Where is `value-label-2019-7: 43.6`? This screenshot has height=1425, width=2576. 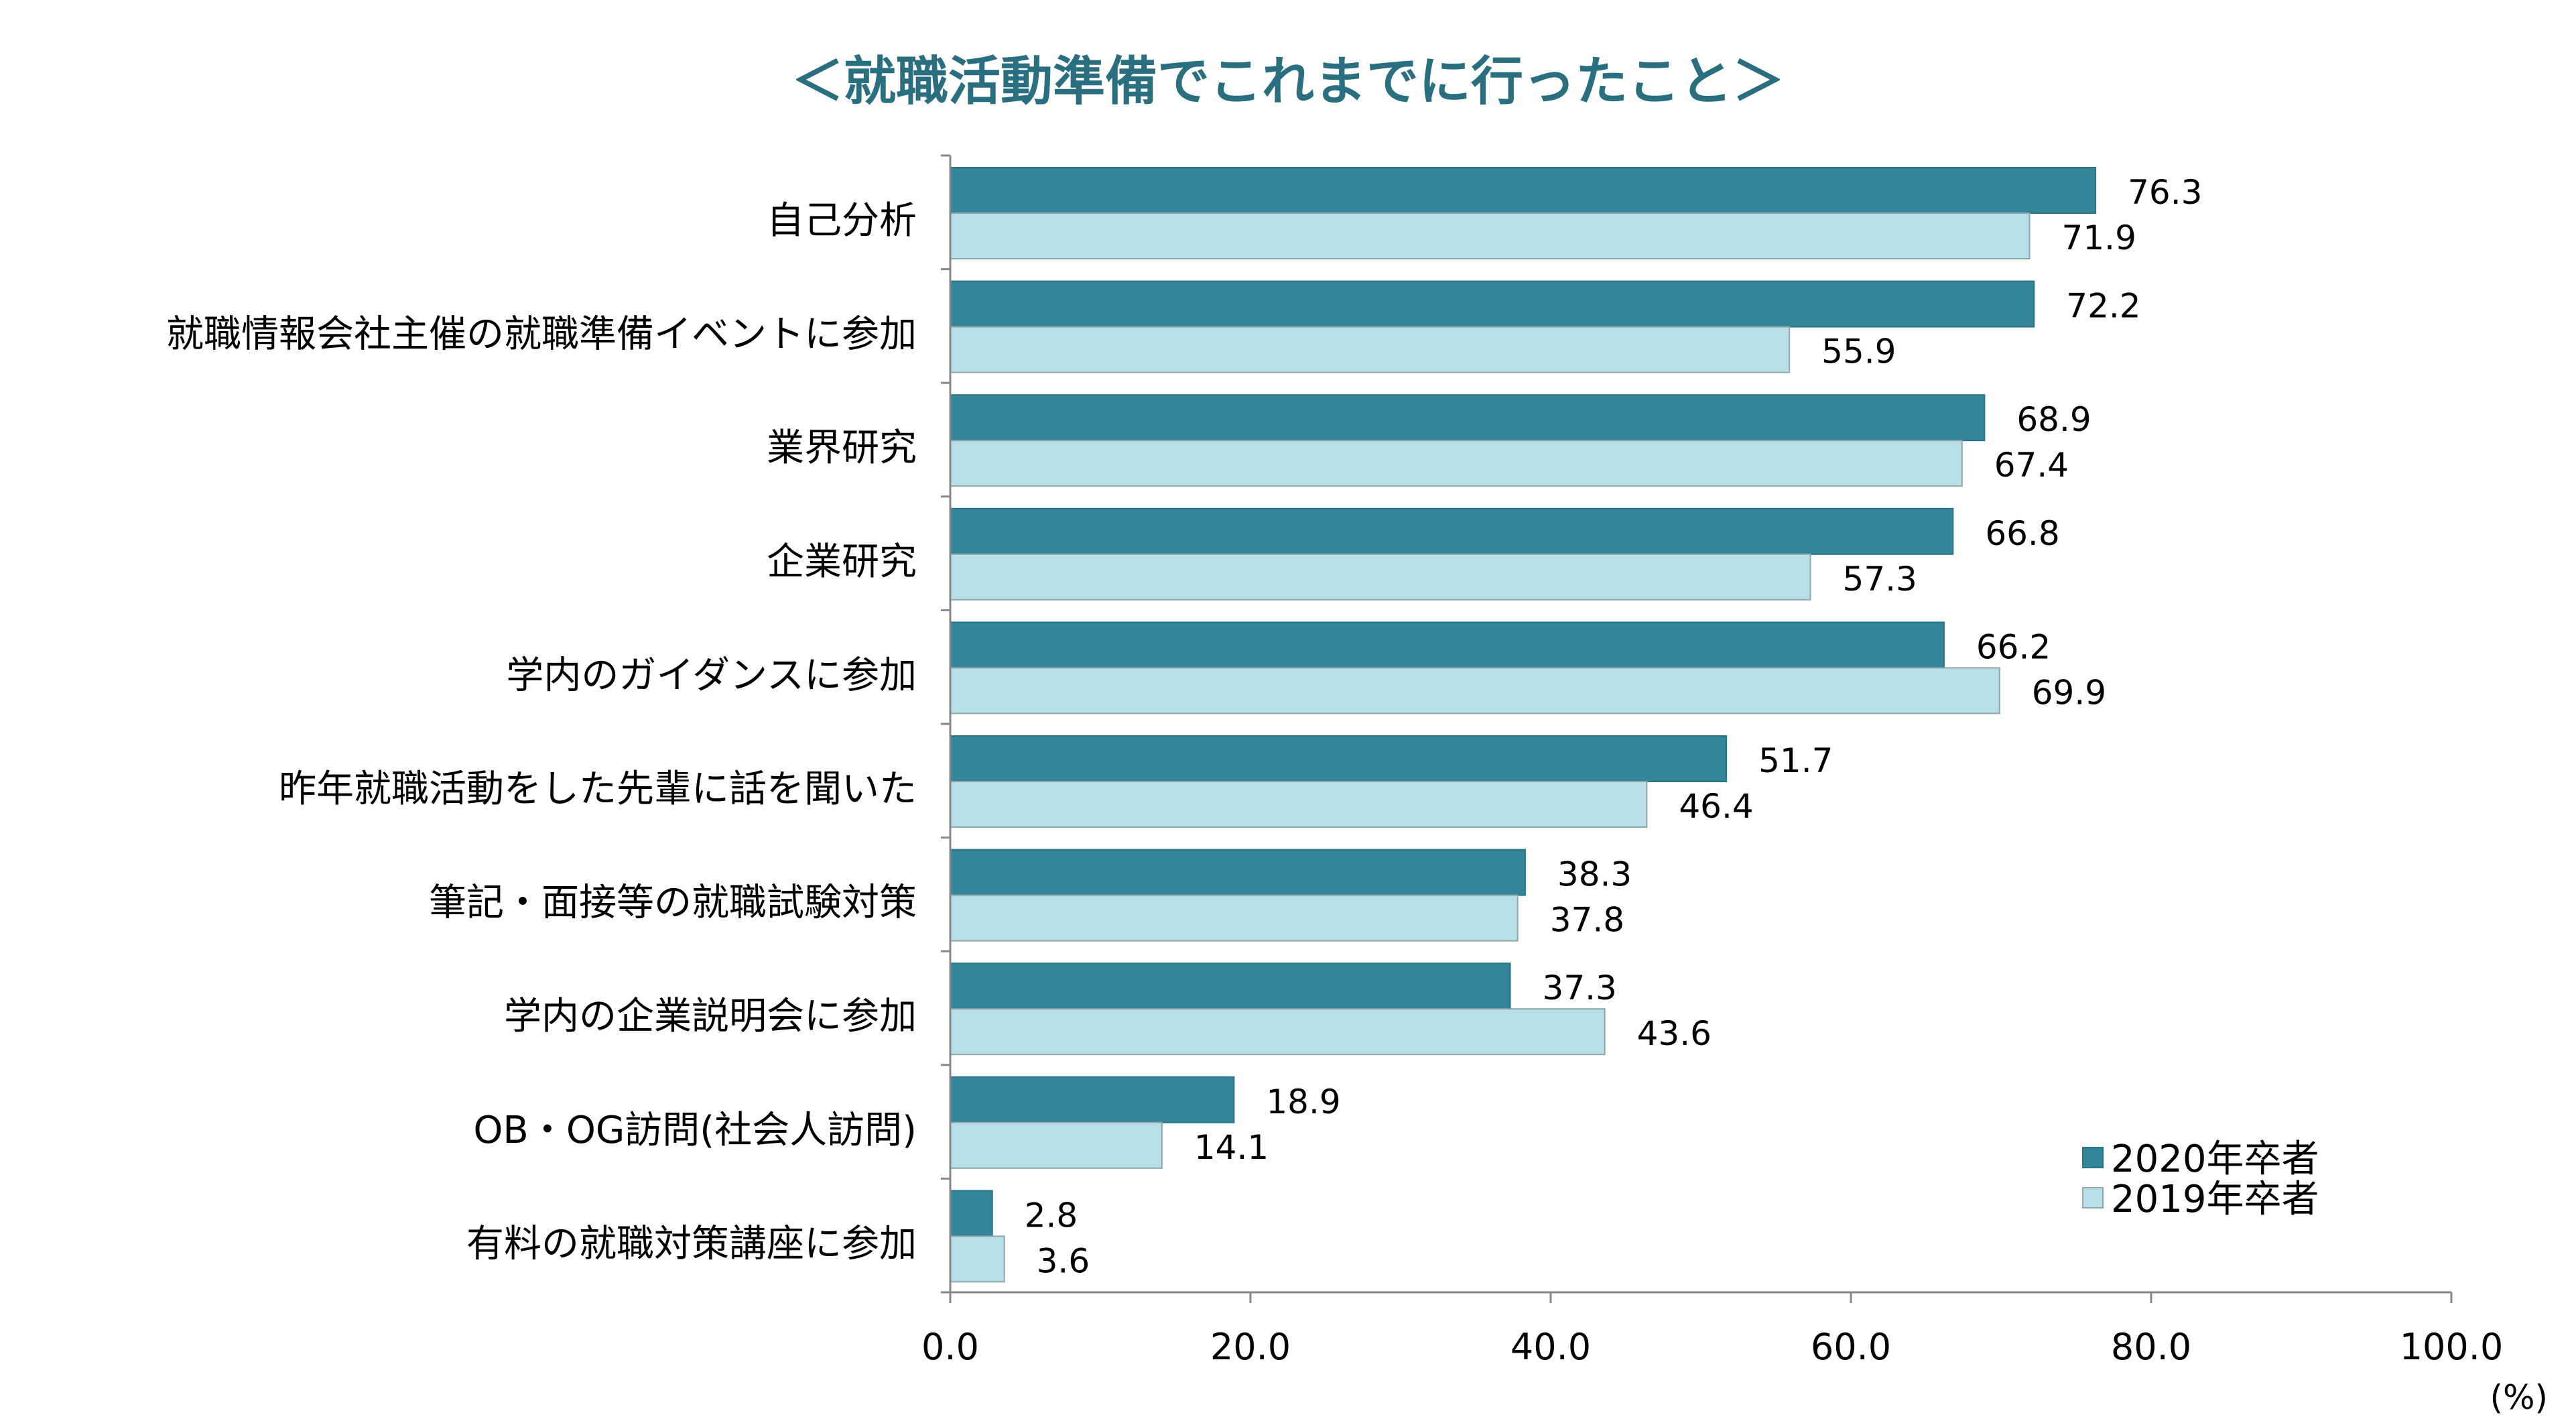 value-label-2019-7: 43.6 is located at coordinates (1674, 1033).